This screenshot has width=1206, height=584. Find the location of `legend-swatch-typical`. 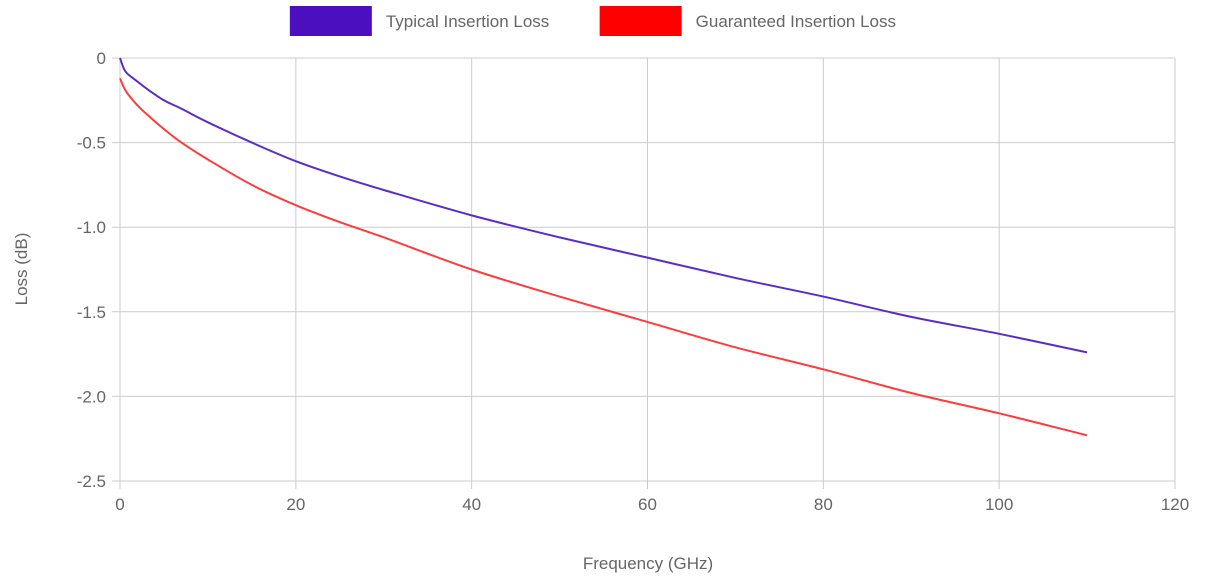

legend-swatch-typical is located at coordinates (330, 21).